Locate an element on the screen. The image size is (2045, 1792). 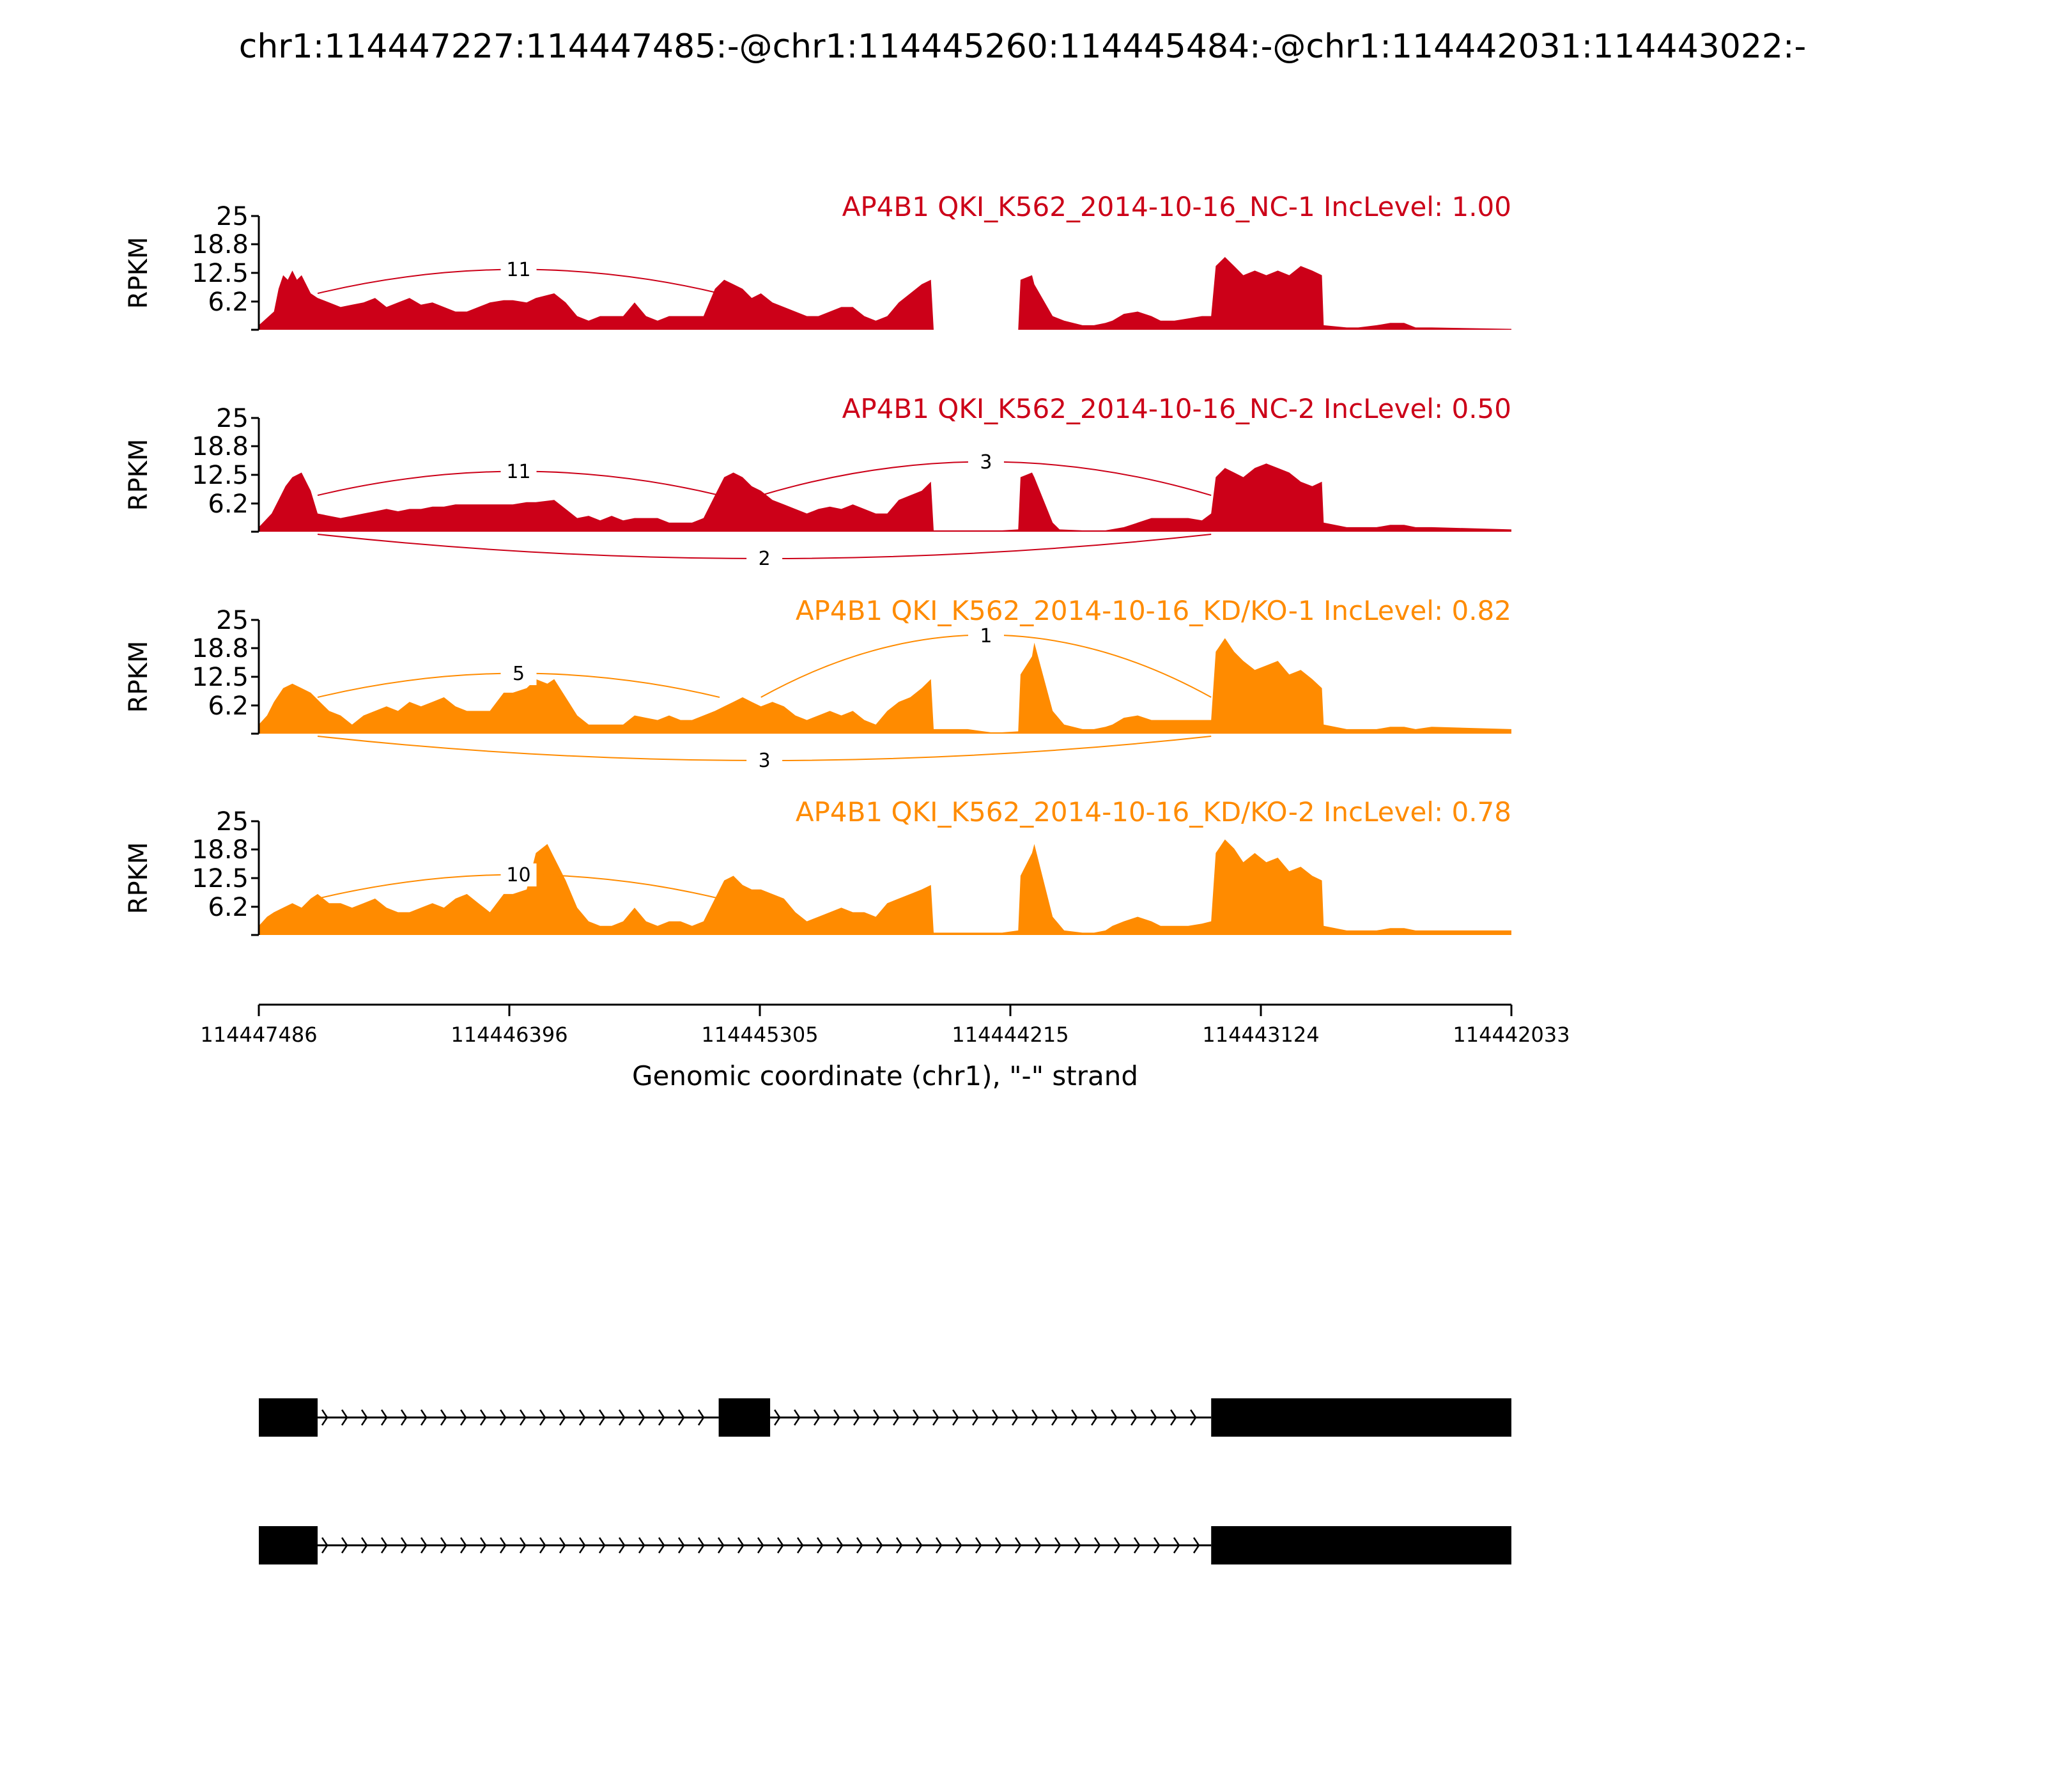
junction-count: 2 is located at coordinates (765, 559).